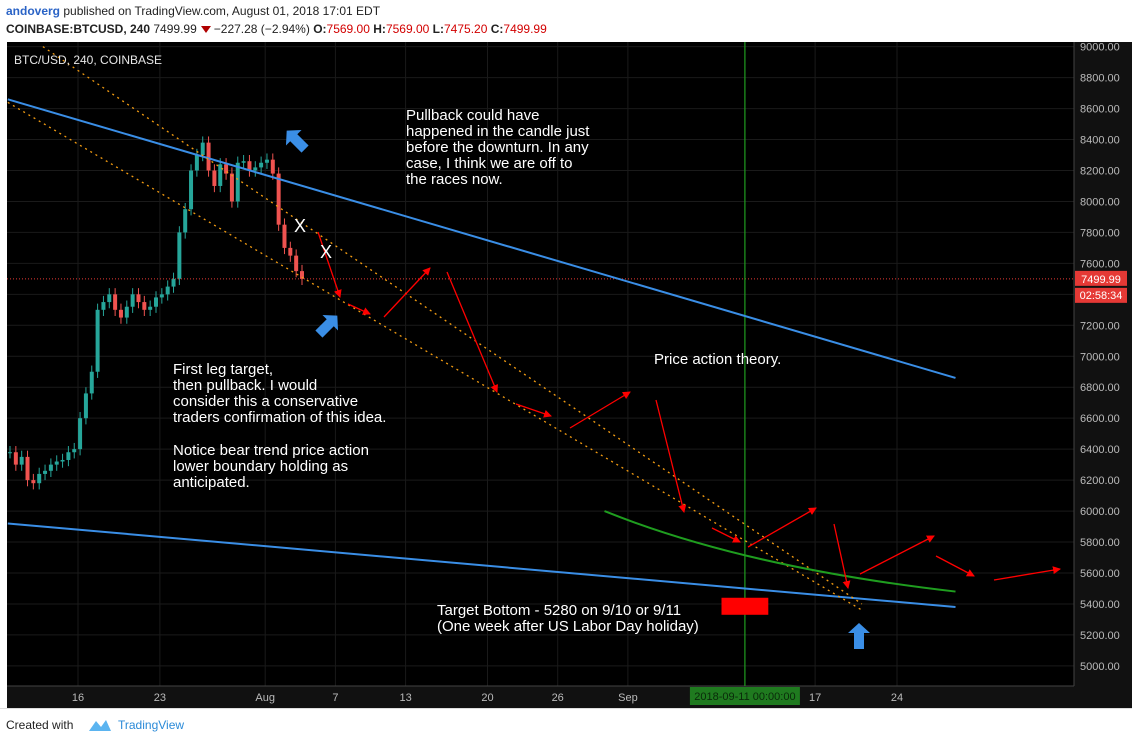  What do you see at coordinates (1100, 141) in the screenshot?
I see `price-tick-label: 8400.00` at bounding box center [1100, 141].